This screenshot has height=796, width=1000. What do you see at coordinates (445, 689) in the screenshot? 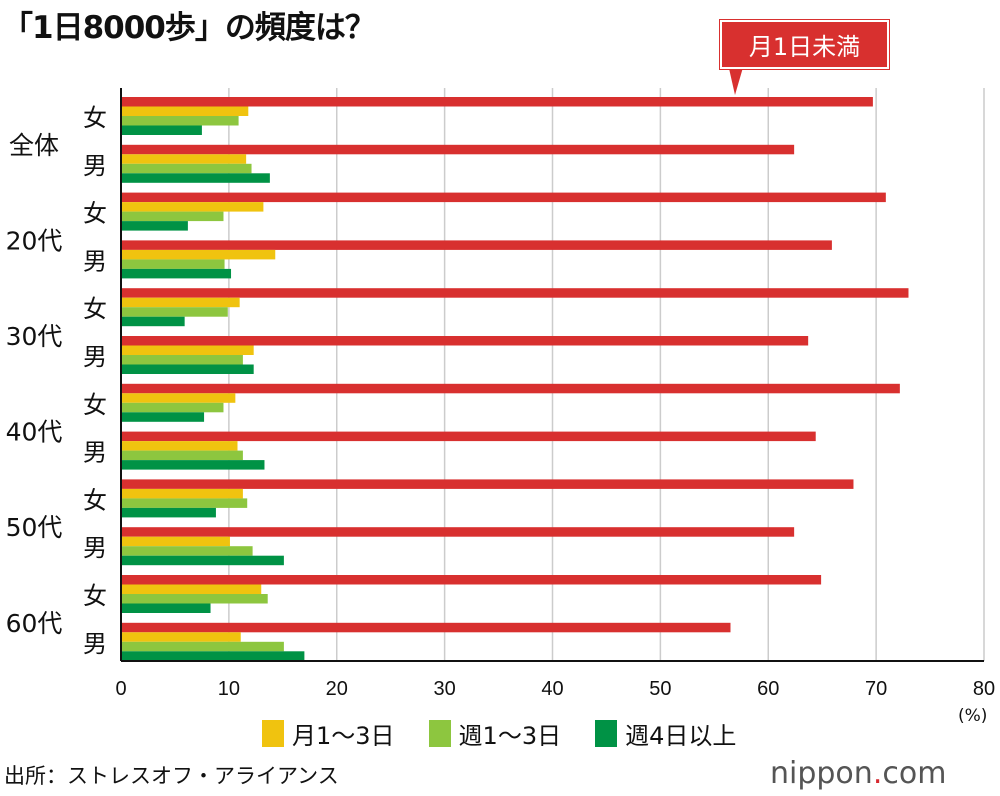
I see `x-tick-label: 30` at bounding box center [445, 689].